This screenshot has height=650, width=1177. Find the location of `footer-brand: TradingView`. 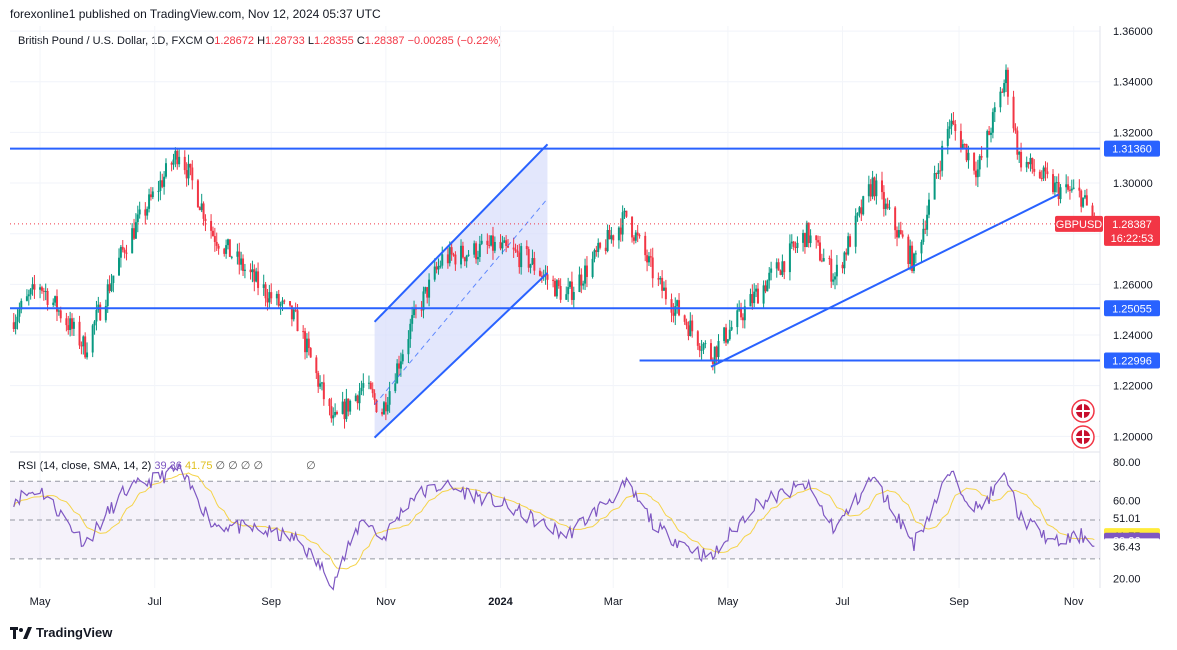

footer-brand: TradingView is located at coordinates (74, 632).